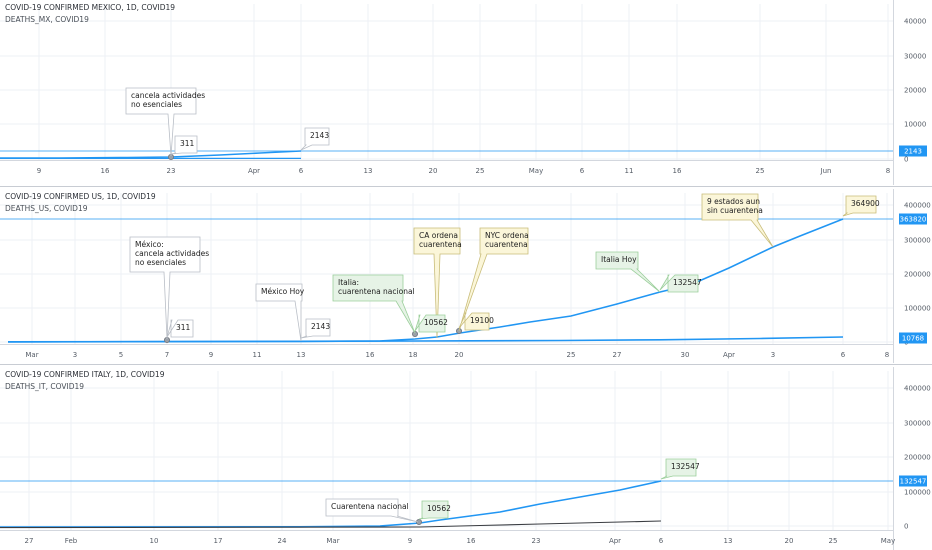  What do you see at coordinates (913, 220) in the screenshot?
I see `last-value-label: 363820` at bounding box center [913, 220].